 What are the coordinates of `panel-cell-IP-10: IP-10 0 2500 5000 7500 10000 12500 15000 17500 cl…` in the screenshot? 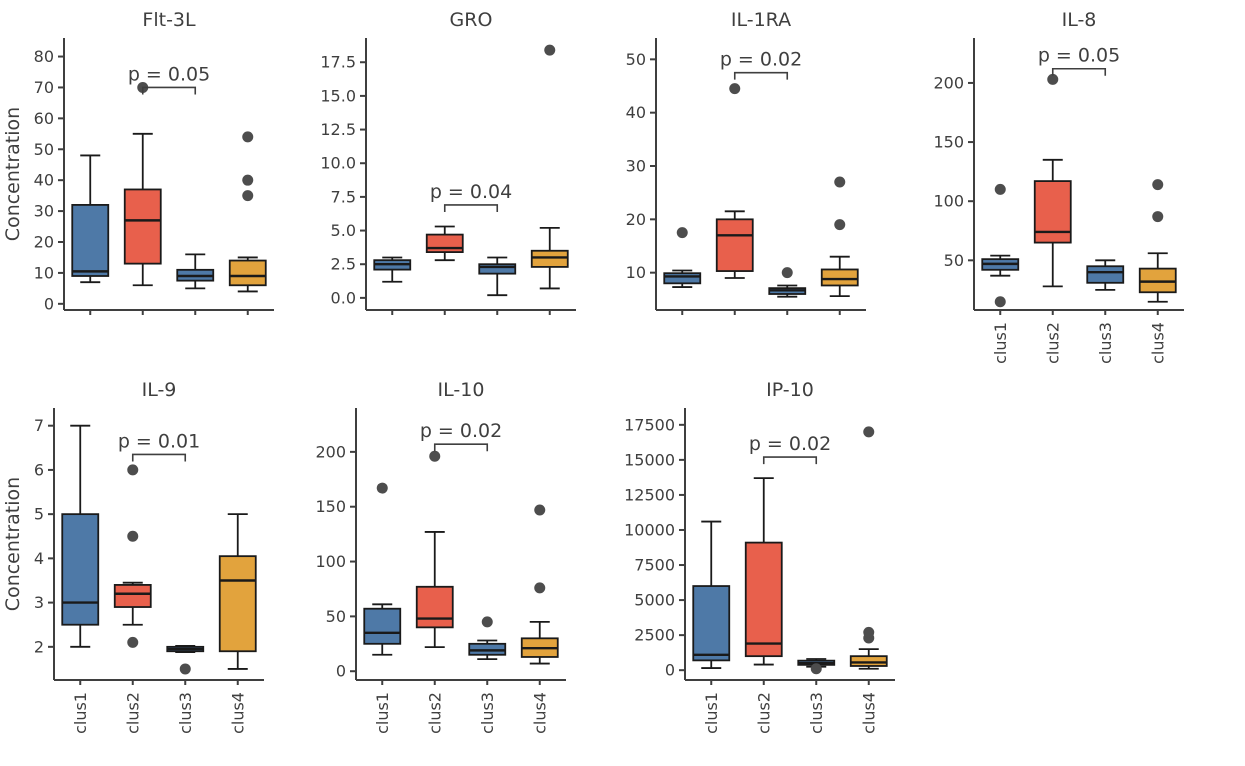 It's located at (763, 559).